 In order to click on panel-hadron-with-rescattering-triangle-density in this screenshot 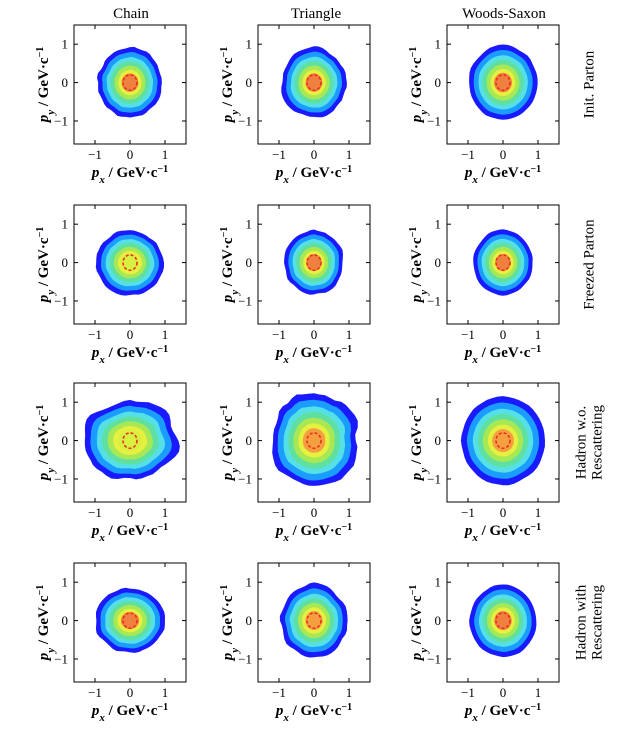, I will do `click(313, 620)`.